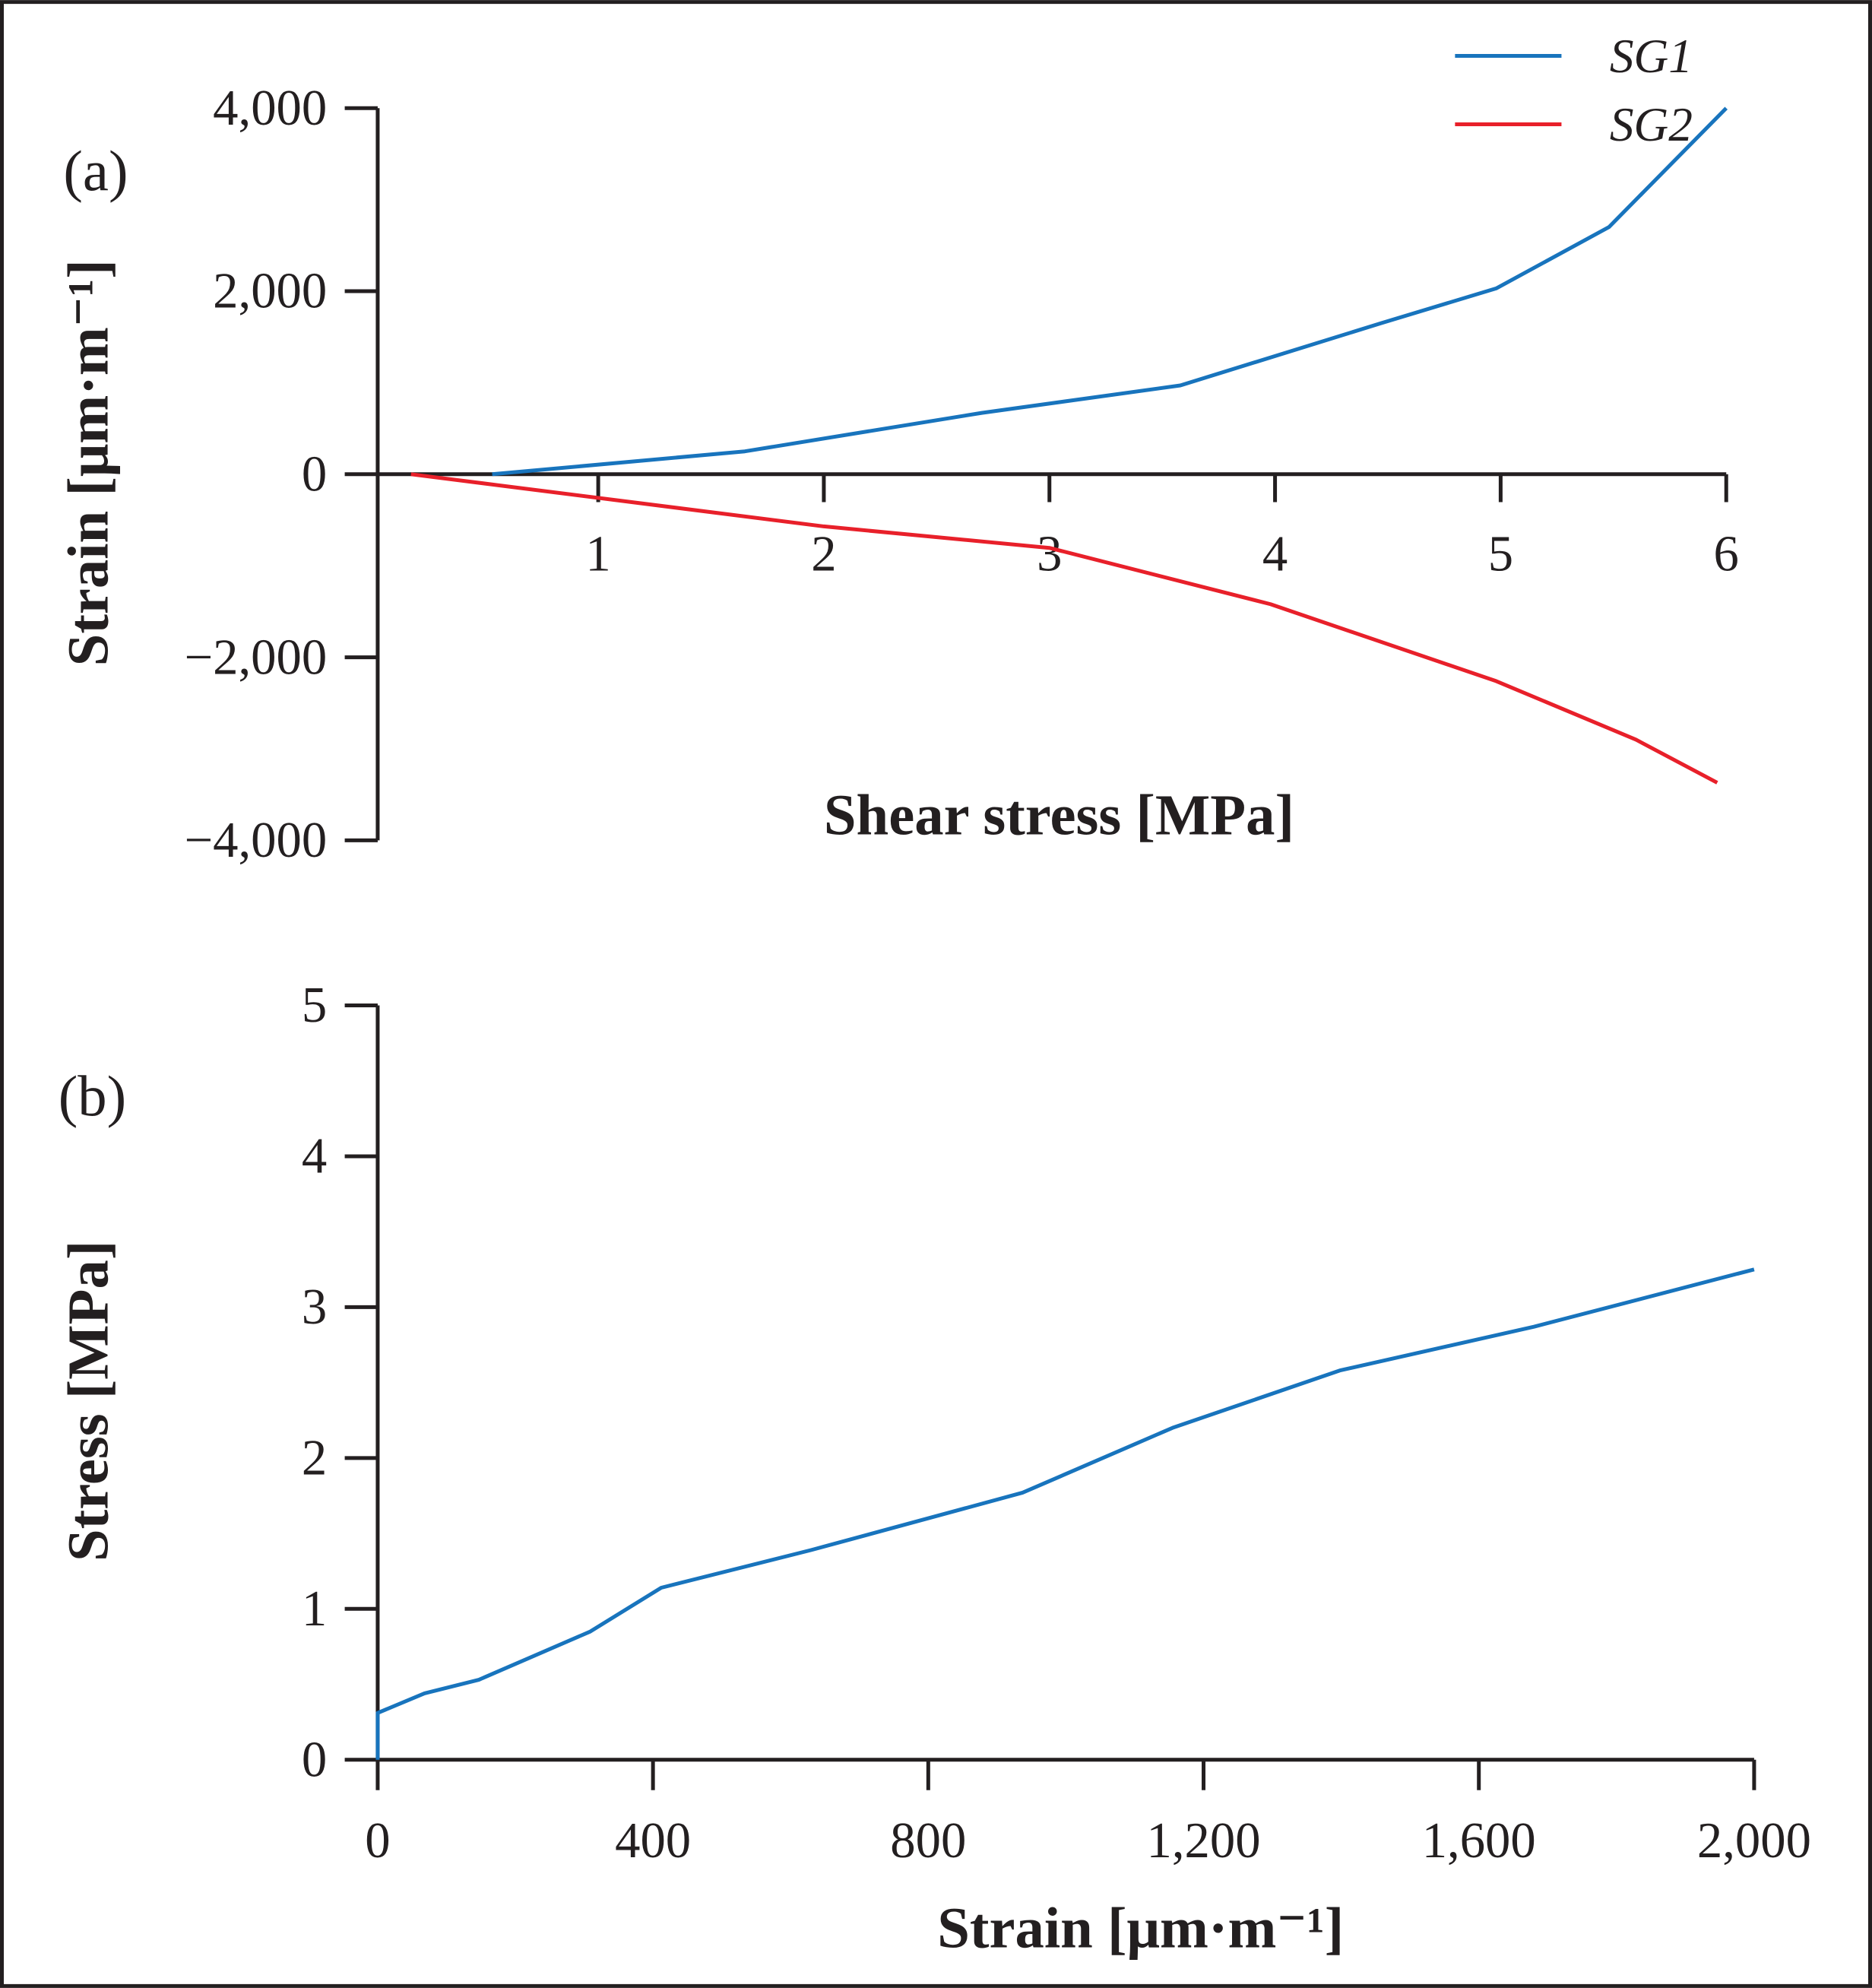  What do you see at coordinates (88, 462) in the screenshot?
I see `y-axis-label-a: Strain [μm·m⁻¹]` at bounding box center [88, 462].